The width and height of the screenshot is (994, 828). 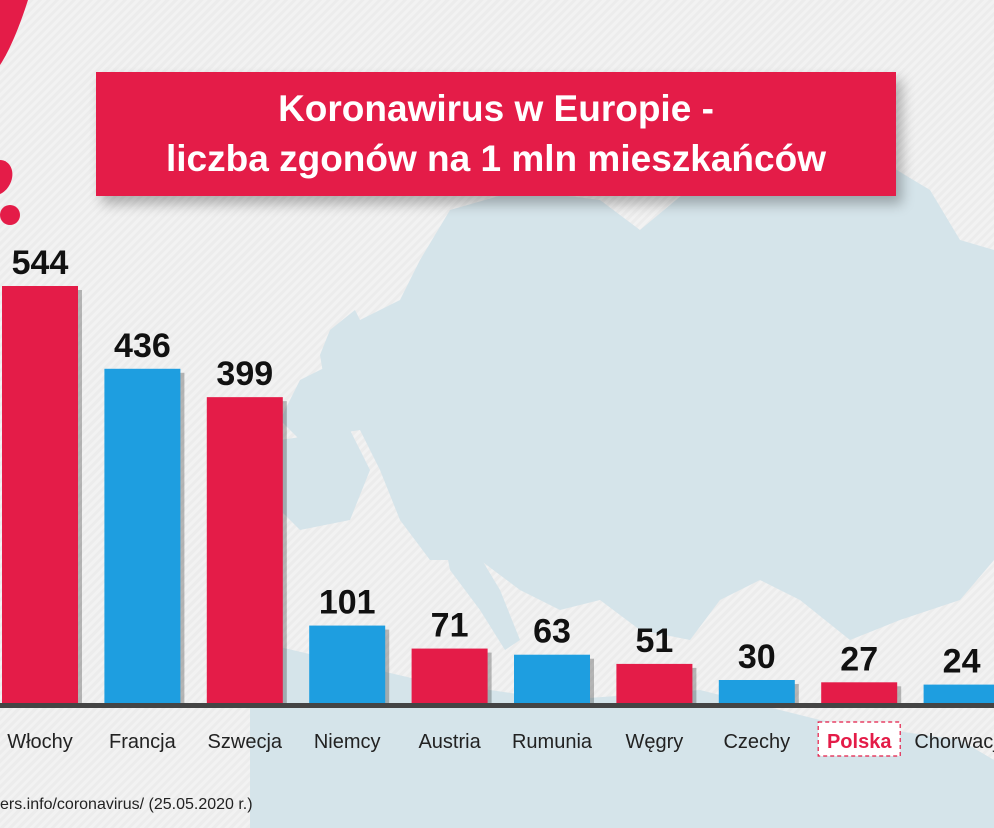 What do you see at coordinates (480, 585) in the screenshot?
I see `map-italy` at bounding box center [480, 585].